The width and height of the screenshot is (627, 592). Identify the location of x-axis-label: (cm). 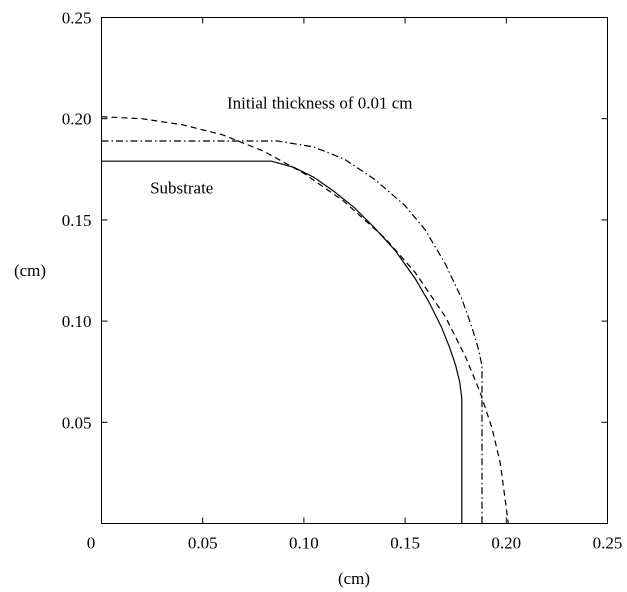
(354, 578).